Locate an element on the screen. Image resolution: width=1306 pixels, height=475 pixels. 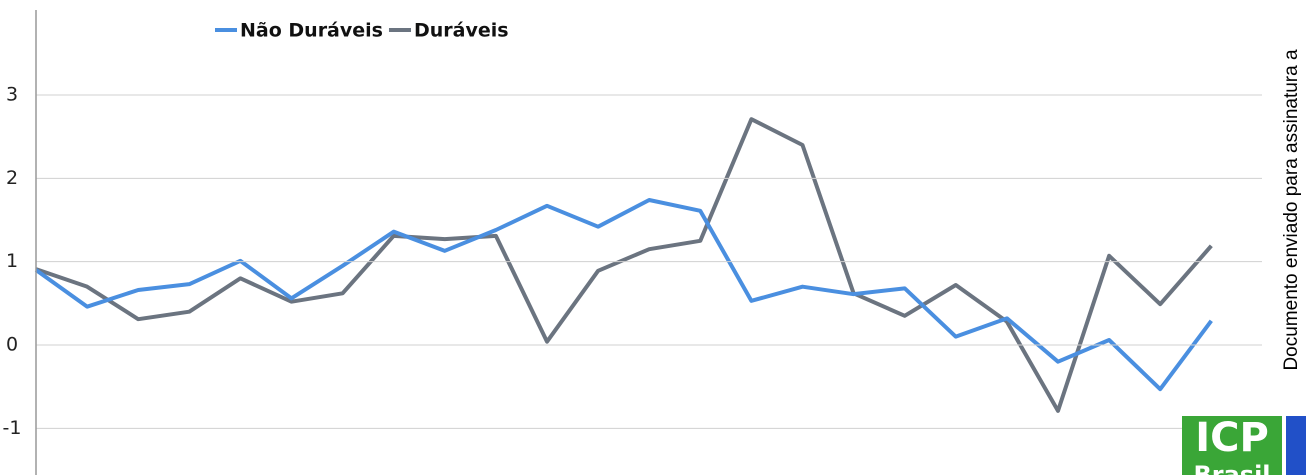
y-tick-label: 1 is located at coordinates (12, 261).